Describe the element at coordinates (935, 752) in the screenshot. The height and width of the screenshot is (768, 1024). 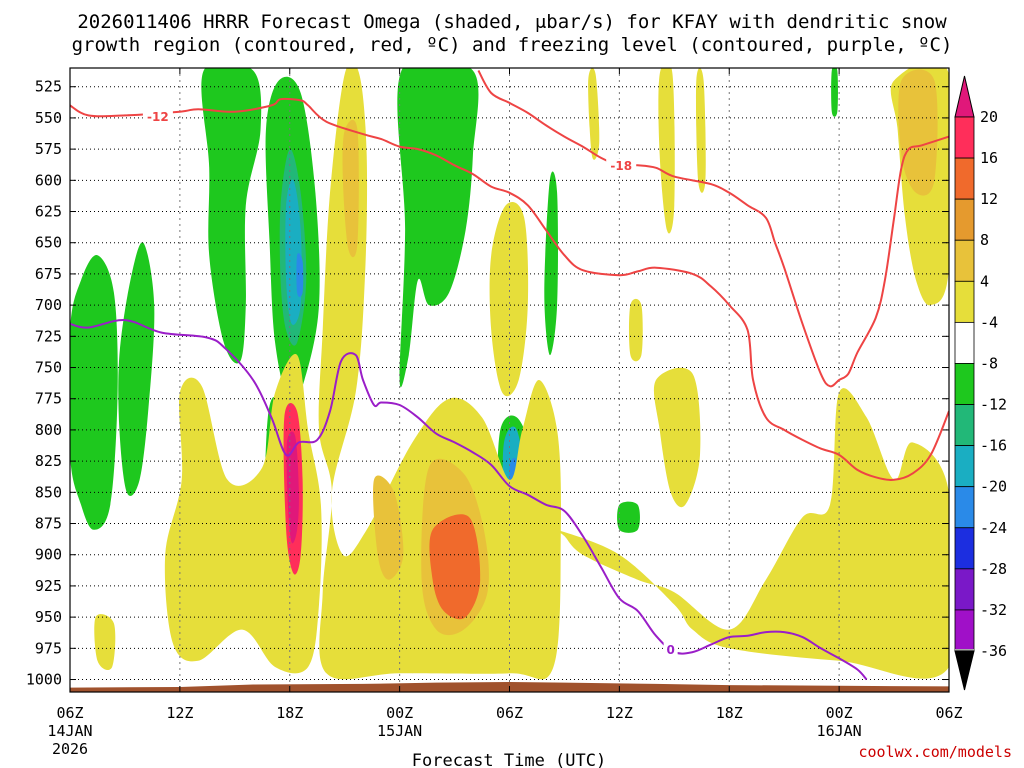
I see `credit-text: coolwx.com/models` at that location.